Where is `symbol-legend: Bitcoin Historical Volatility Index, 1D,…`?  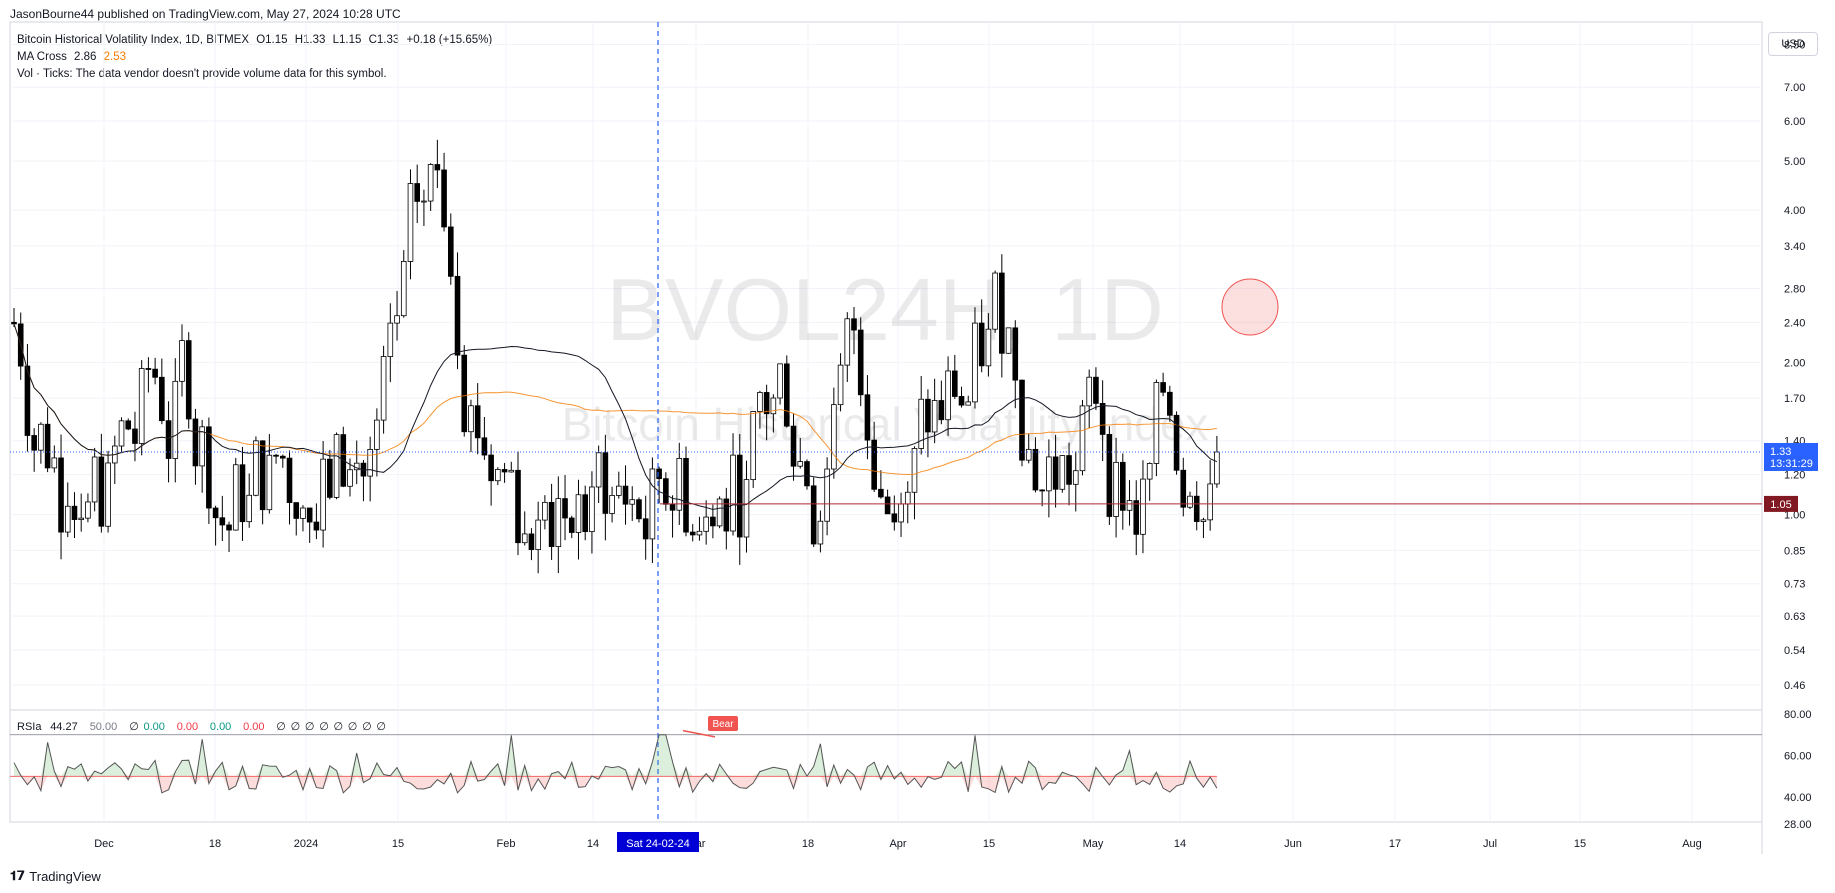
symbol-legend: Bitcoin Historical Volatility Index, 1D,… is located at coordinates (256, 40).